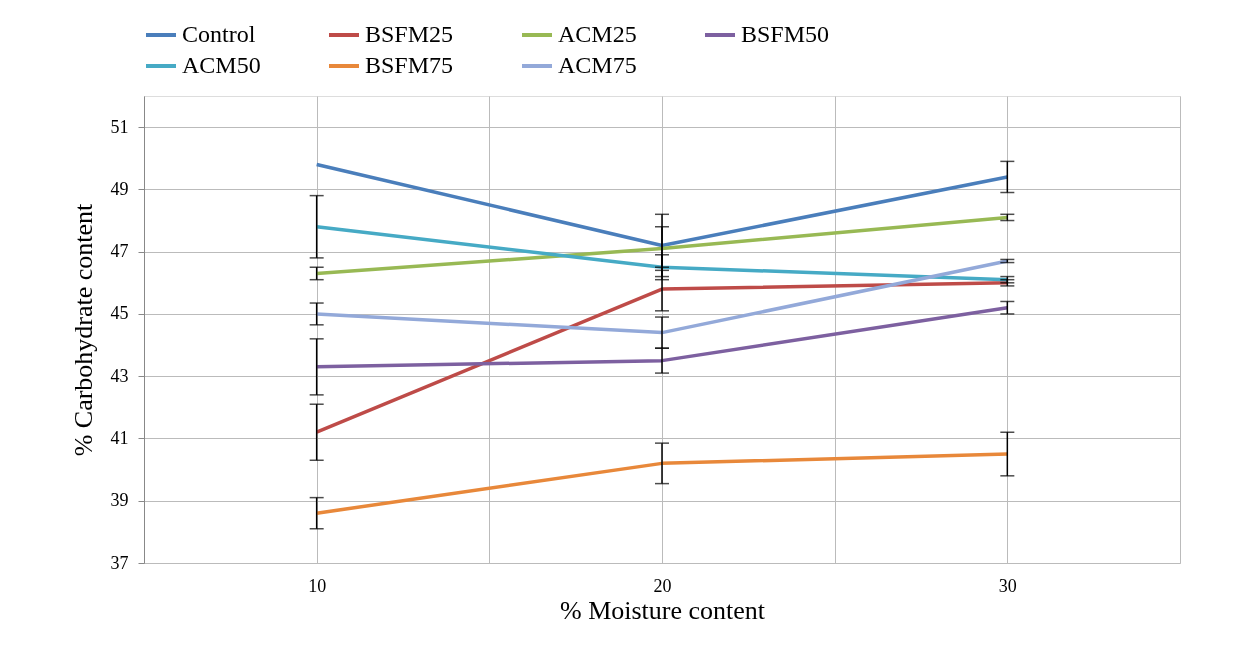  I want to click on y-tick-label: 51, so click(119, 126).